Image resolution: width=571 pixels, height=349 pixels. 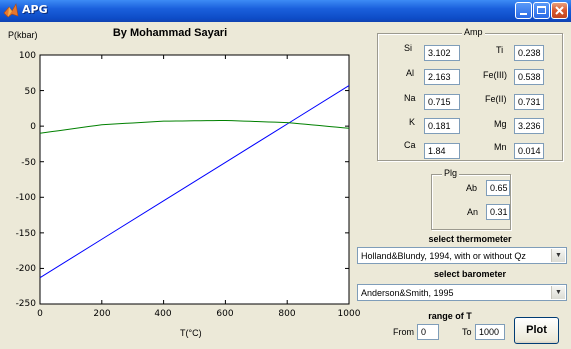 What do you see at coordinates (410, 73) in the screenshot?
I see `amp-label-al: Al` at bounding box center [410, 73].